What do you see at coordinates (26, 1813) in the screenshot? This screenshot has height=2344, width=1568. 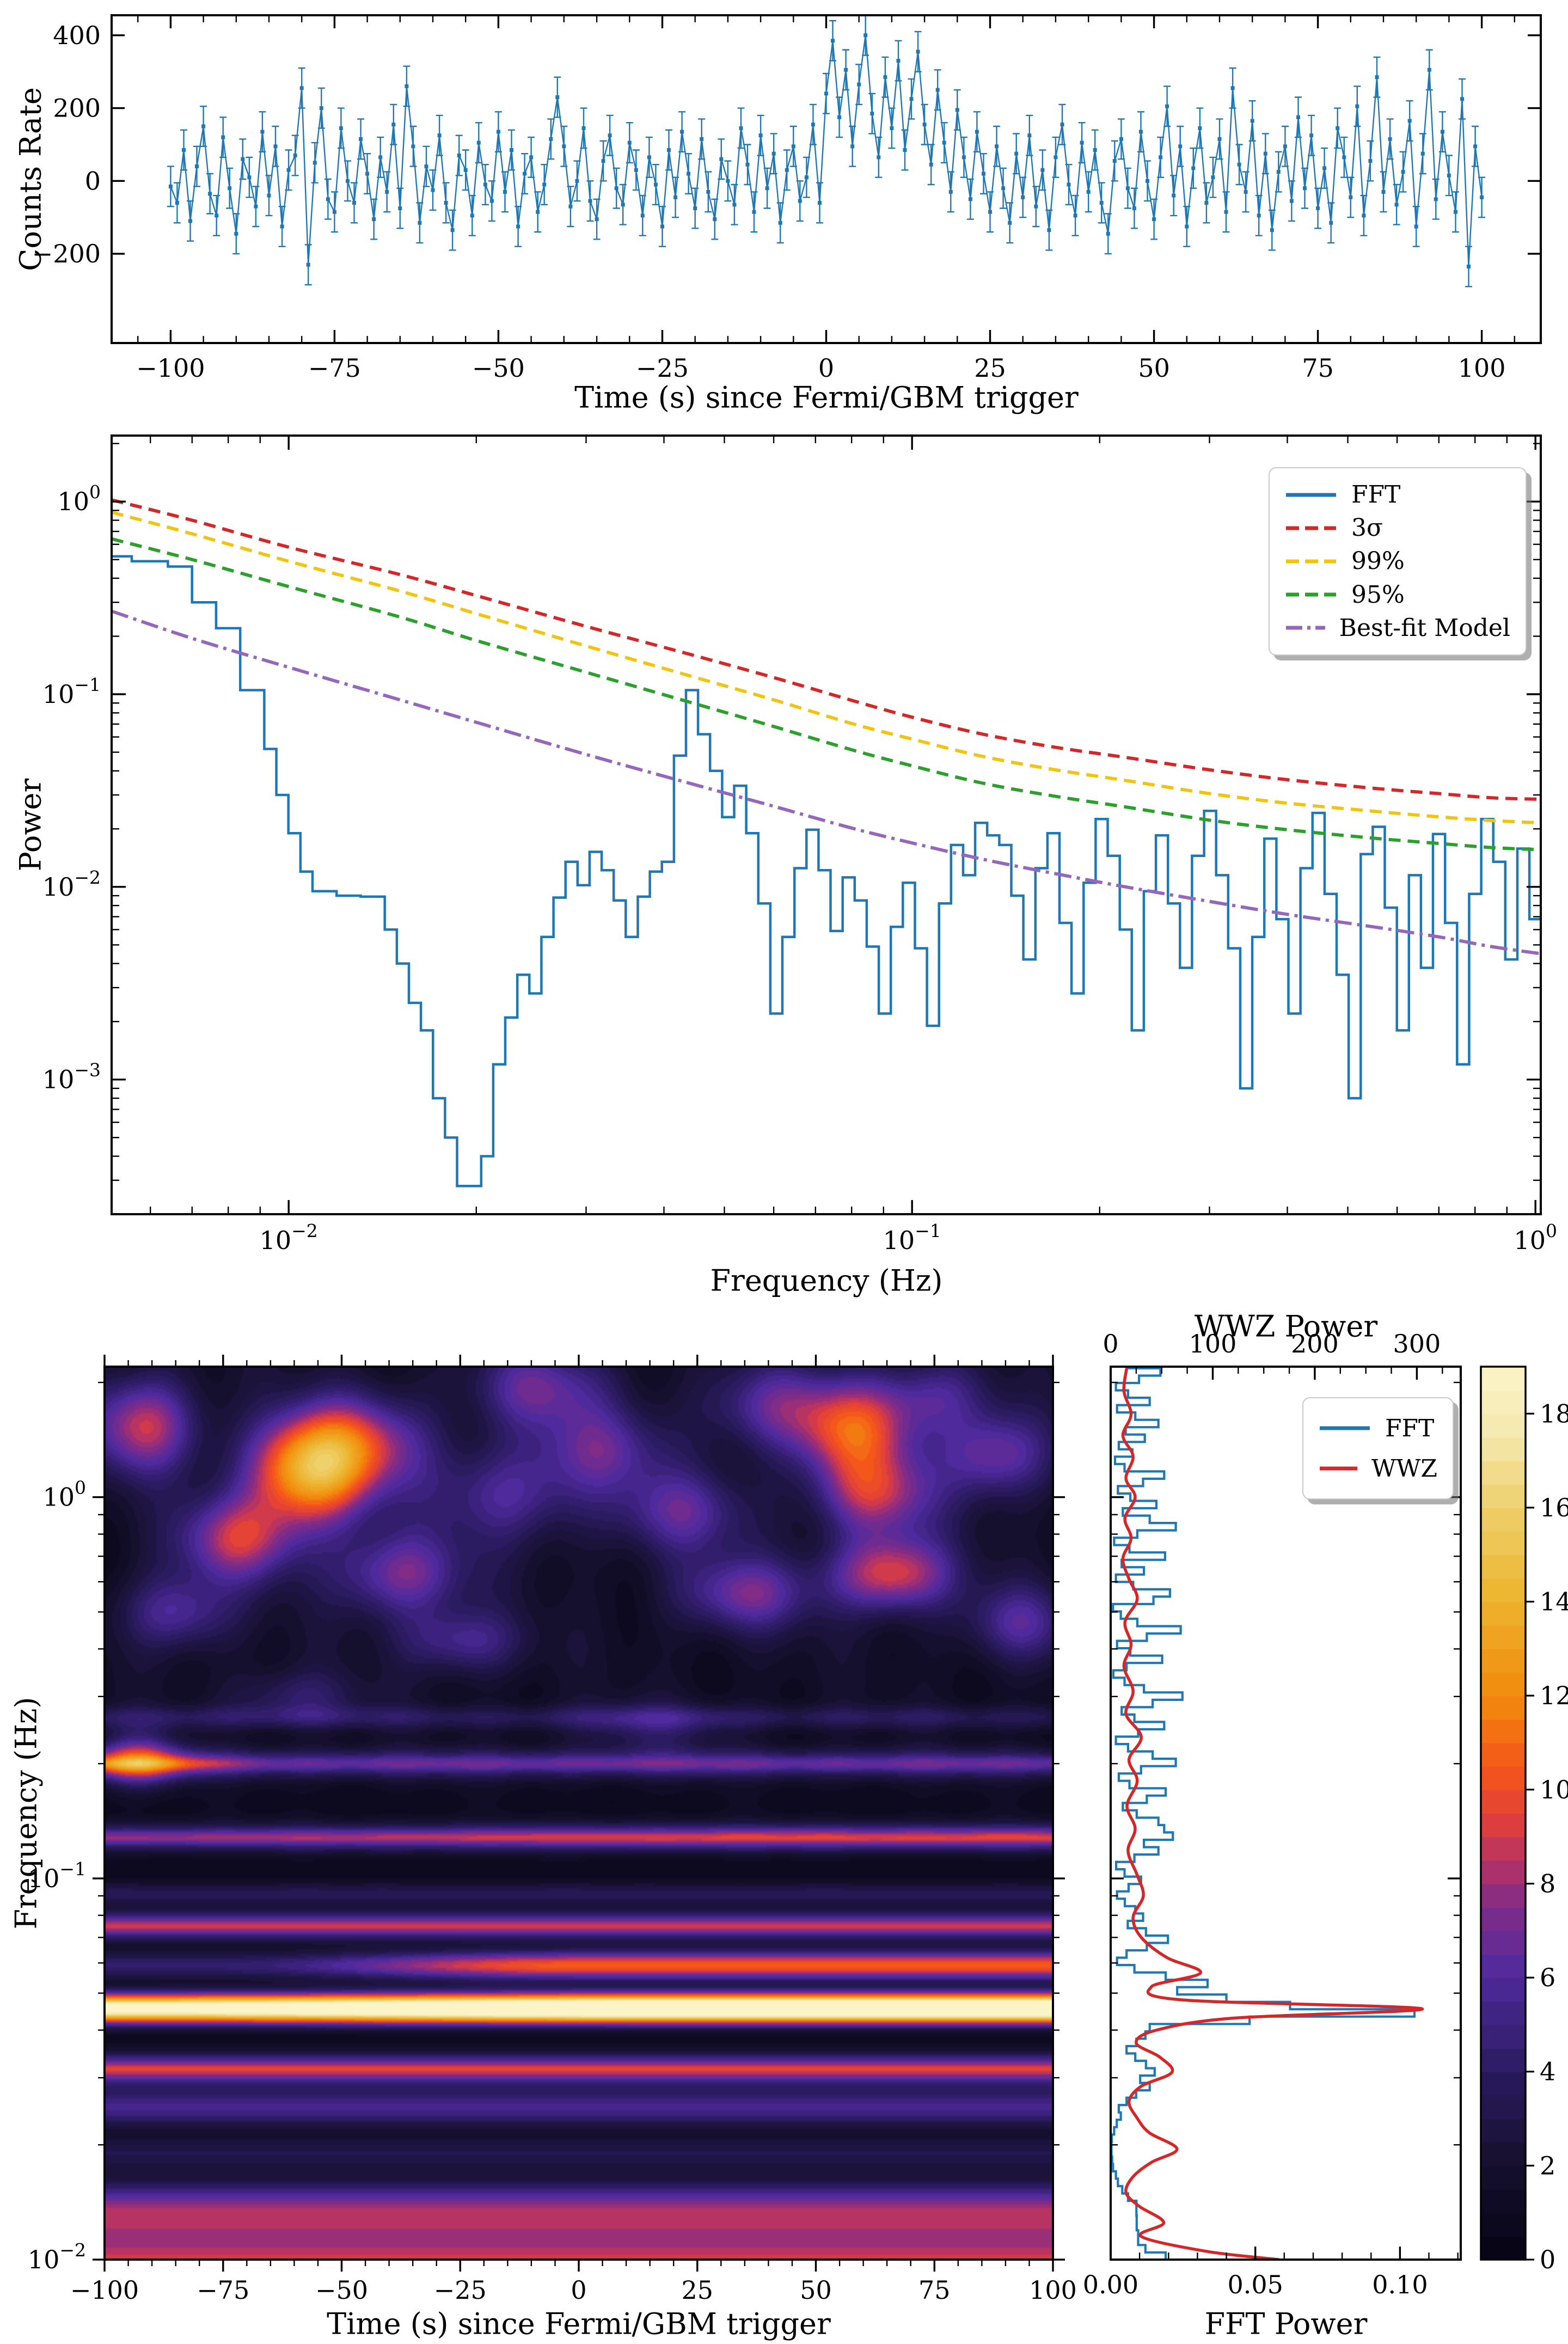 I see `spectrogram-ylabel: Frequency (Hz)` at bounding box center [26, 1813].